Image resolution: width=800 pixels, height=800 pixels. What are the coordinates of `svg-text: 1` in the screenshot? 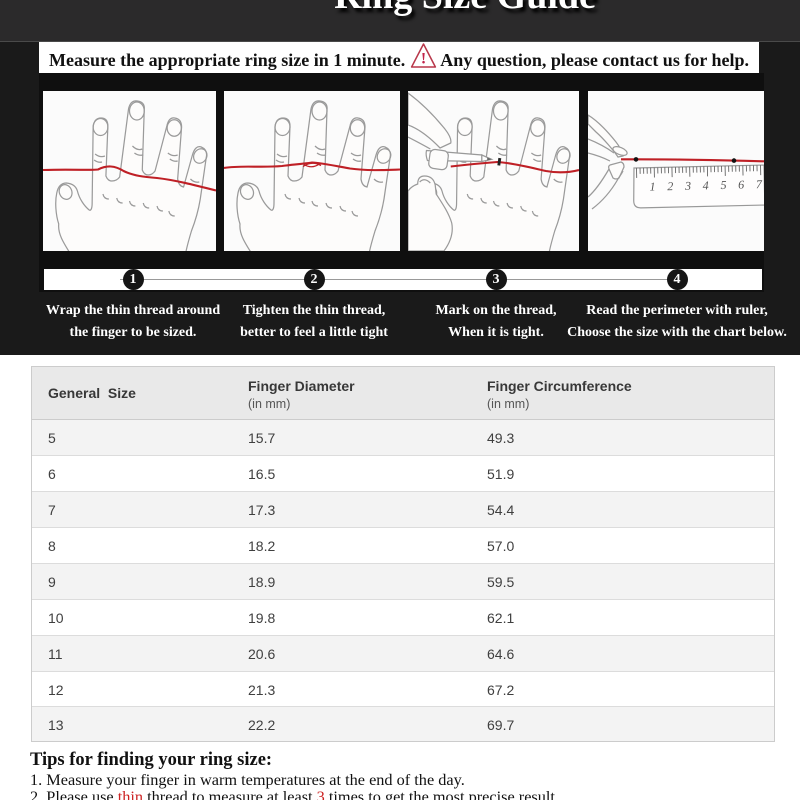 It's located at (652, 187).